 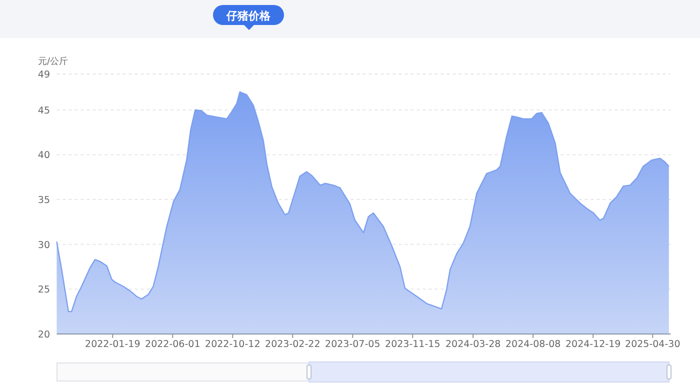 What do you see at coordinates (593, 344) in the screenshot?
I see `x-tick-label: 2024-12-19` at bounding box center [593, 344].